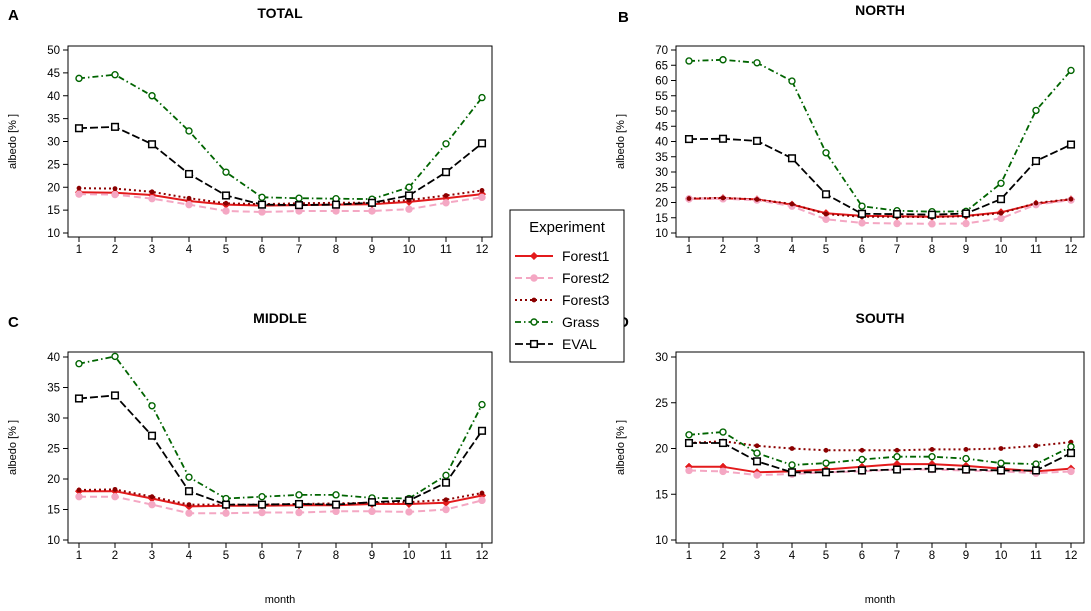 Image resolution: width=1091 pixels, height=611 pixels. Describe the element at coordinates (280, 499) in the screenshot. I see `series-forest1` at that location.